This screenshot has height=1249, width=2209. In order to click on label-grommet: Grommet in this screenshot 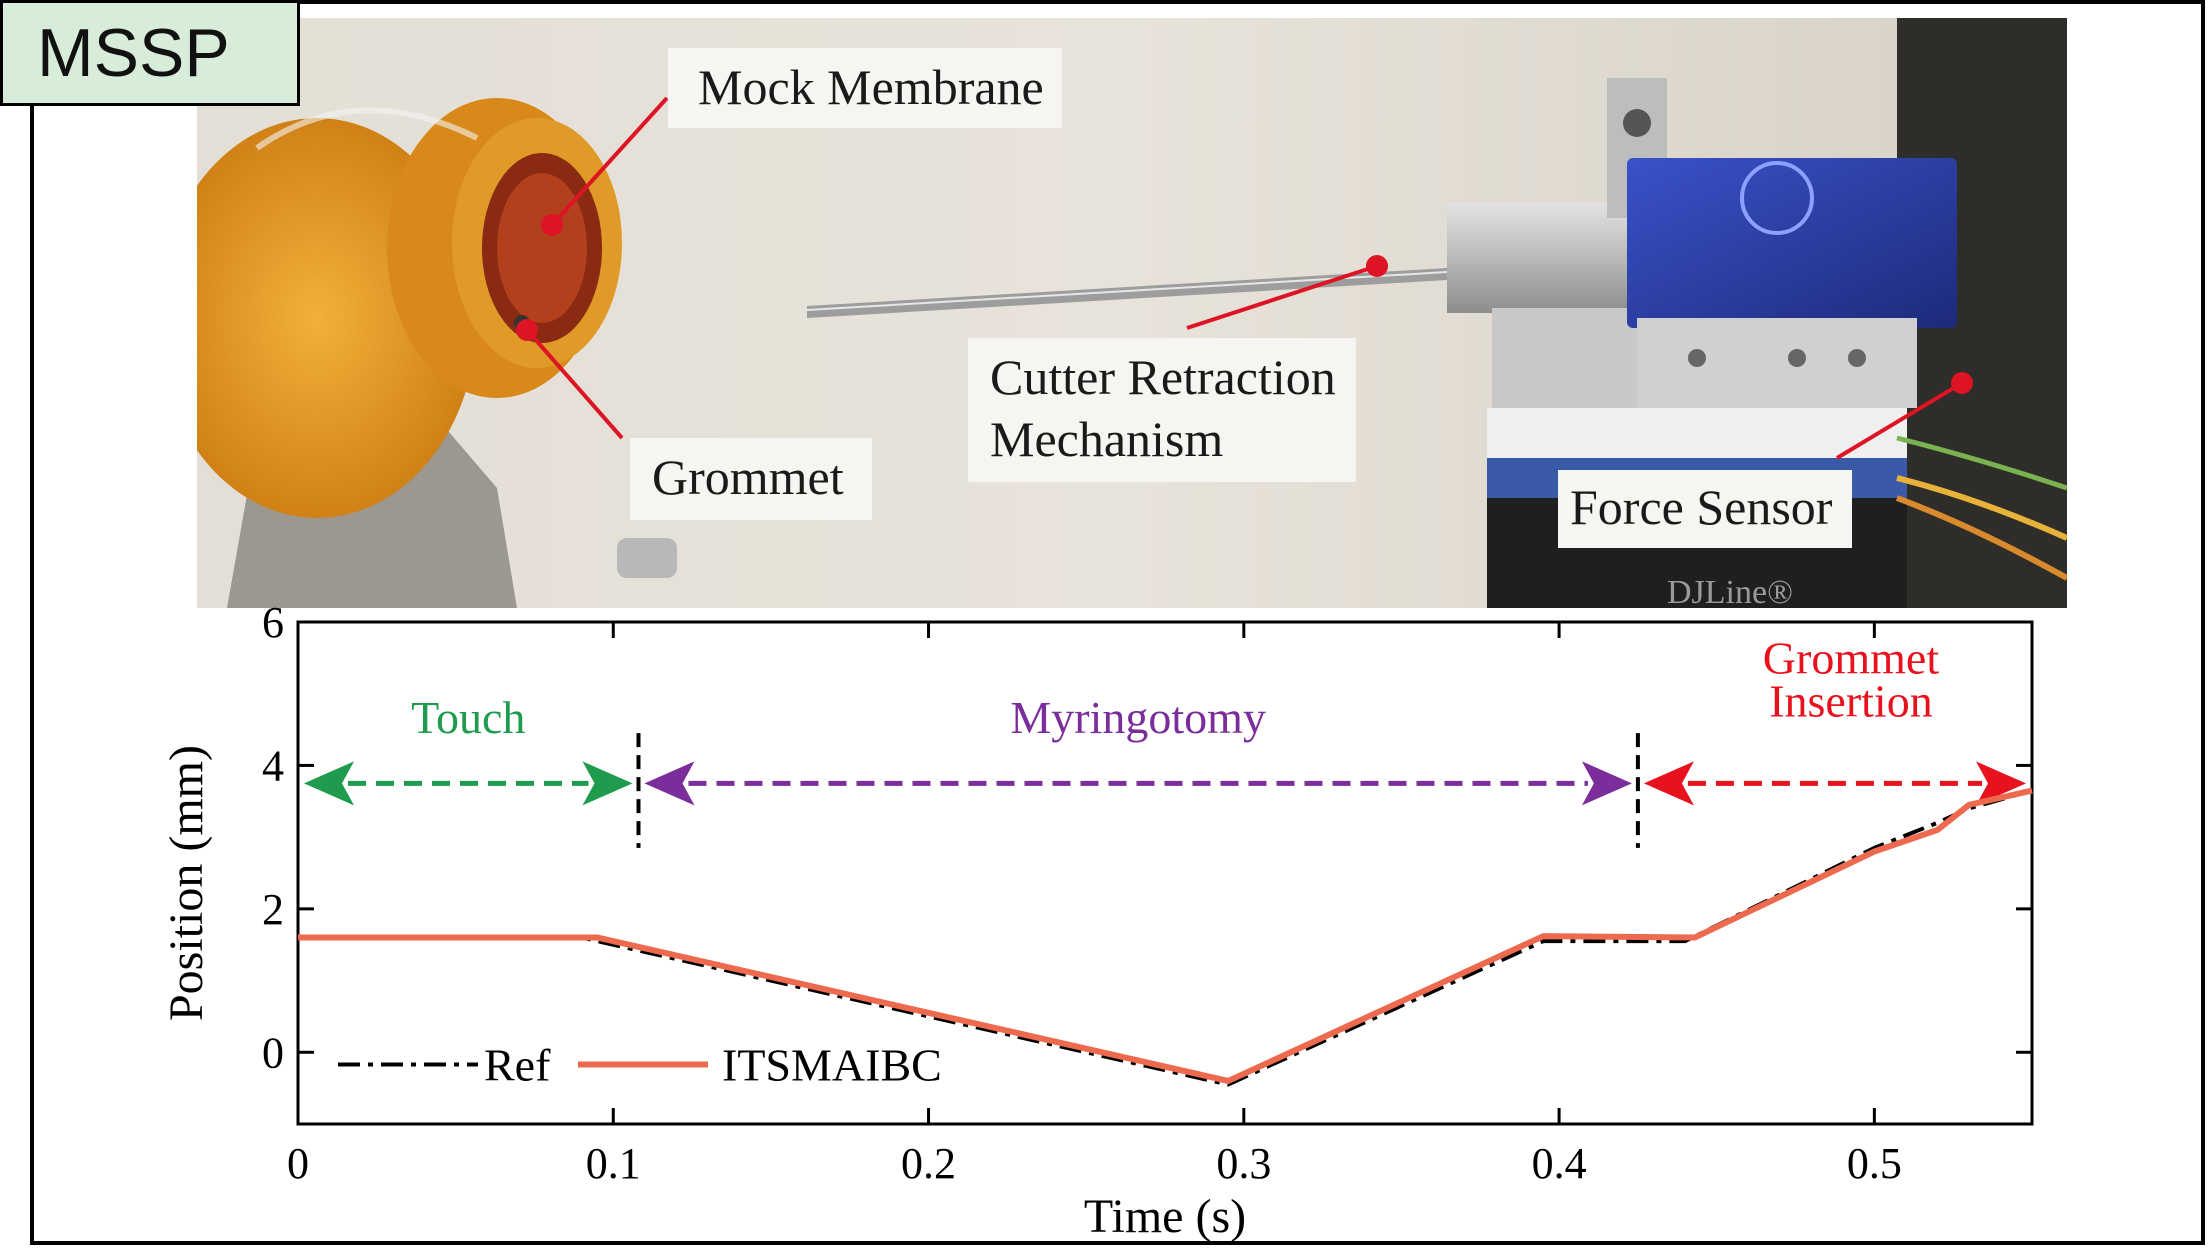, I will do `click(751, 479)`.